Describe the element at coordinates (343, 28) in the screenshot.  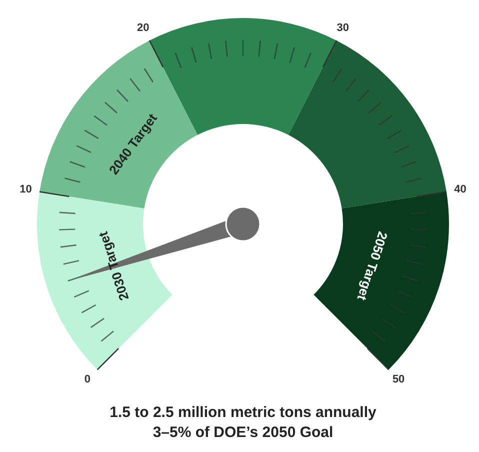
I see `text: 30` at that location.